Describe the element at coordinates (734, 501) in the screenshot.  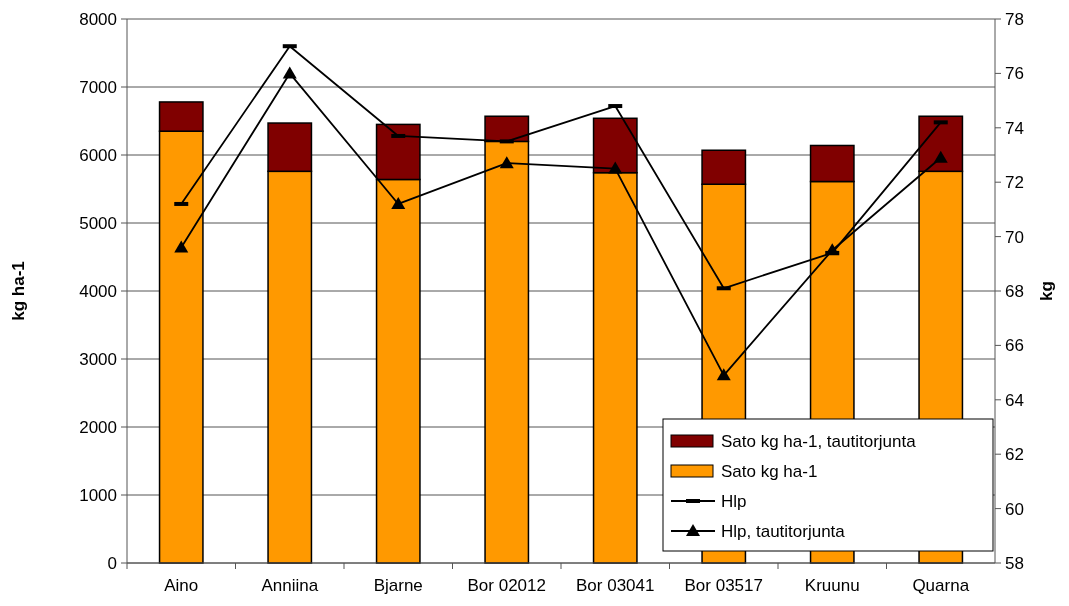
I see `legend-label: Hlp` at that location.